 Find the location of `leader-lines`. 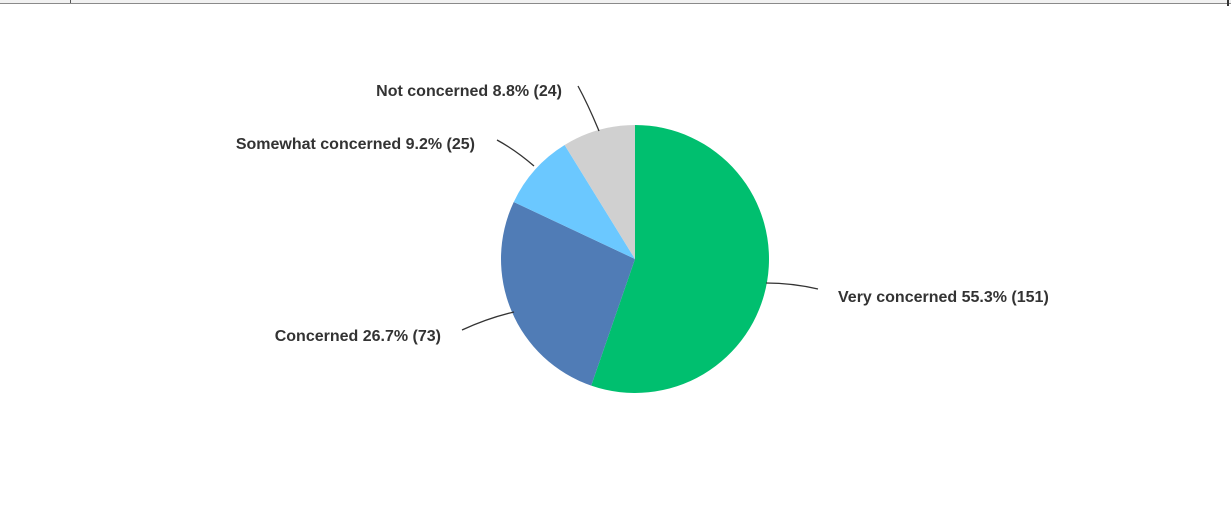

leader-lines is located at coordinates (640, 208).